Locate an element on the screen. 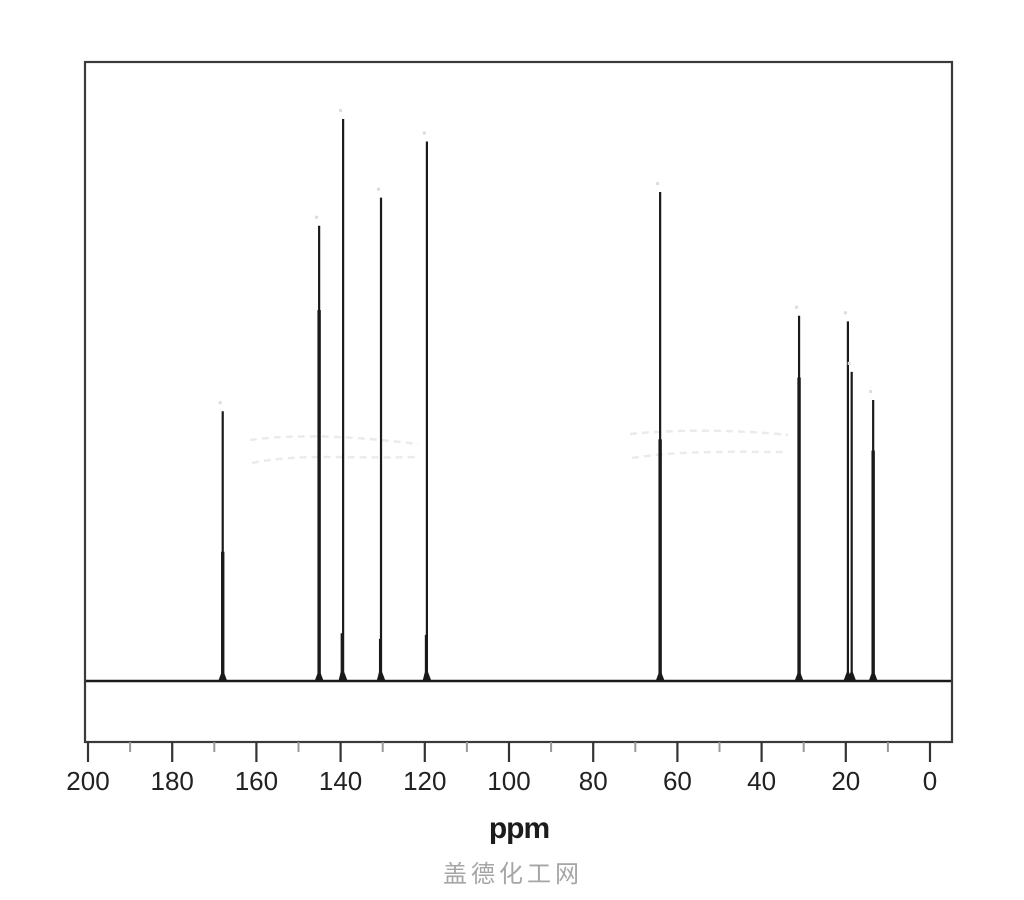 The image size is (1024, 900). tick-label: 180 is located at coordinates (172, 781).